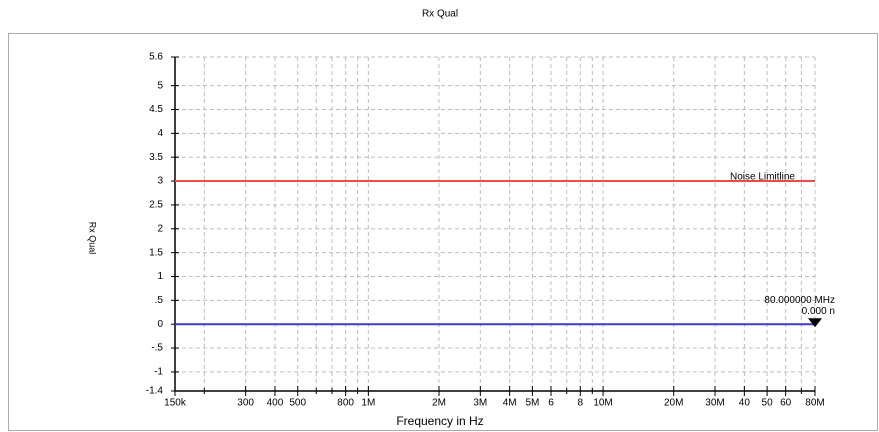 The width and height of the screenshot is (879, 432). I want to click on y-tick-label: -1, so click(158, 372).